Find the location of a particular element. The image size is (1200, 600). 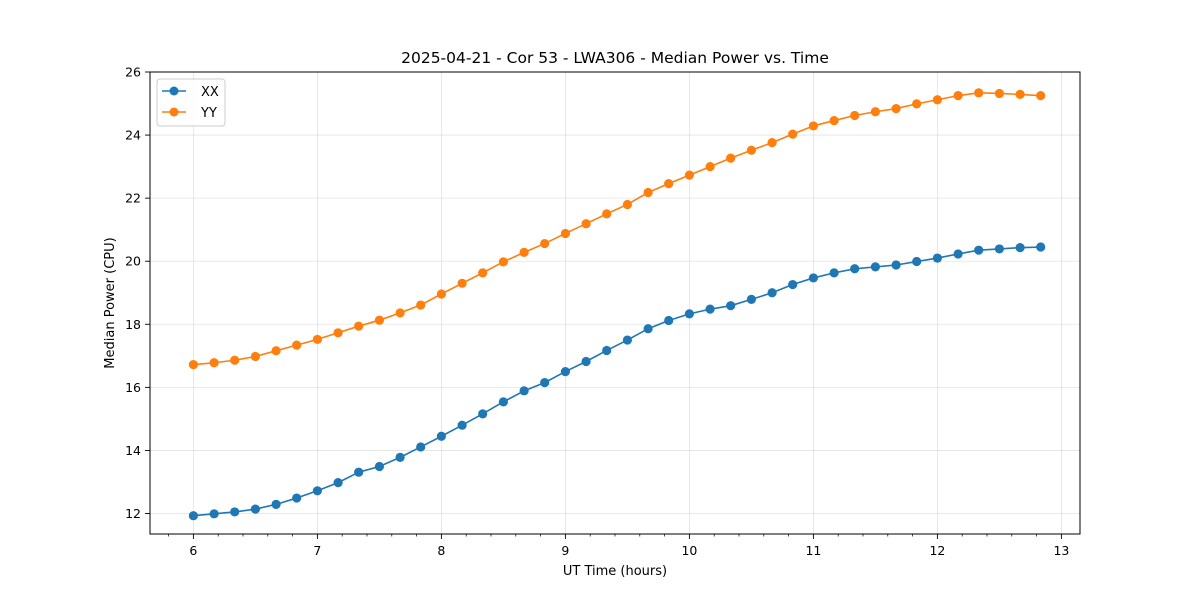

legend-marker-xx is located at coordinates (174, 91).